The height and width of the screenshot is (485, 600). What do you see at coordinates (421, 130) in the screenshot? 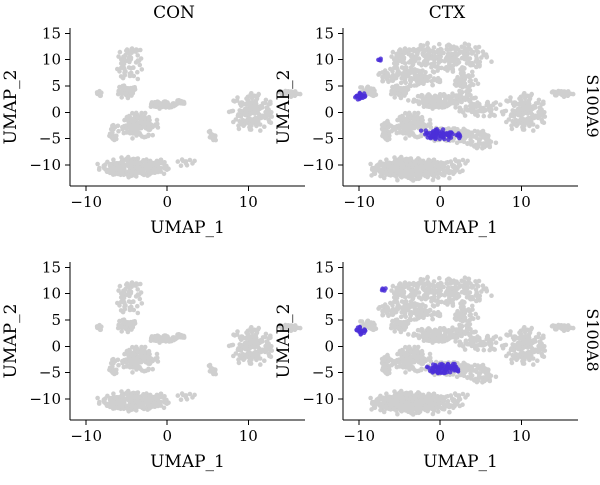
I see `expressing-cell-point` at bounding box center [421, 130].